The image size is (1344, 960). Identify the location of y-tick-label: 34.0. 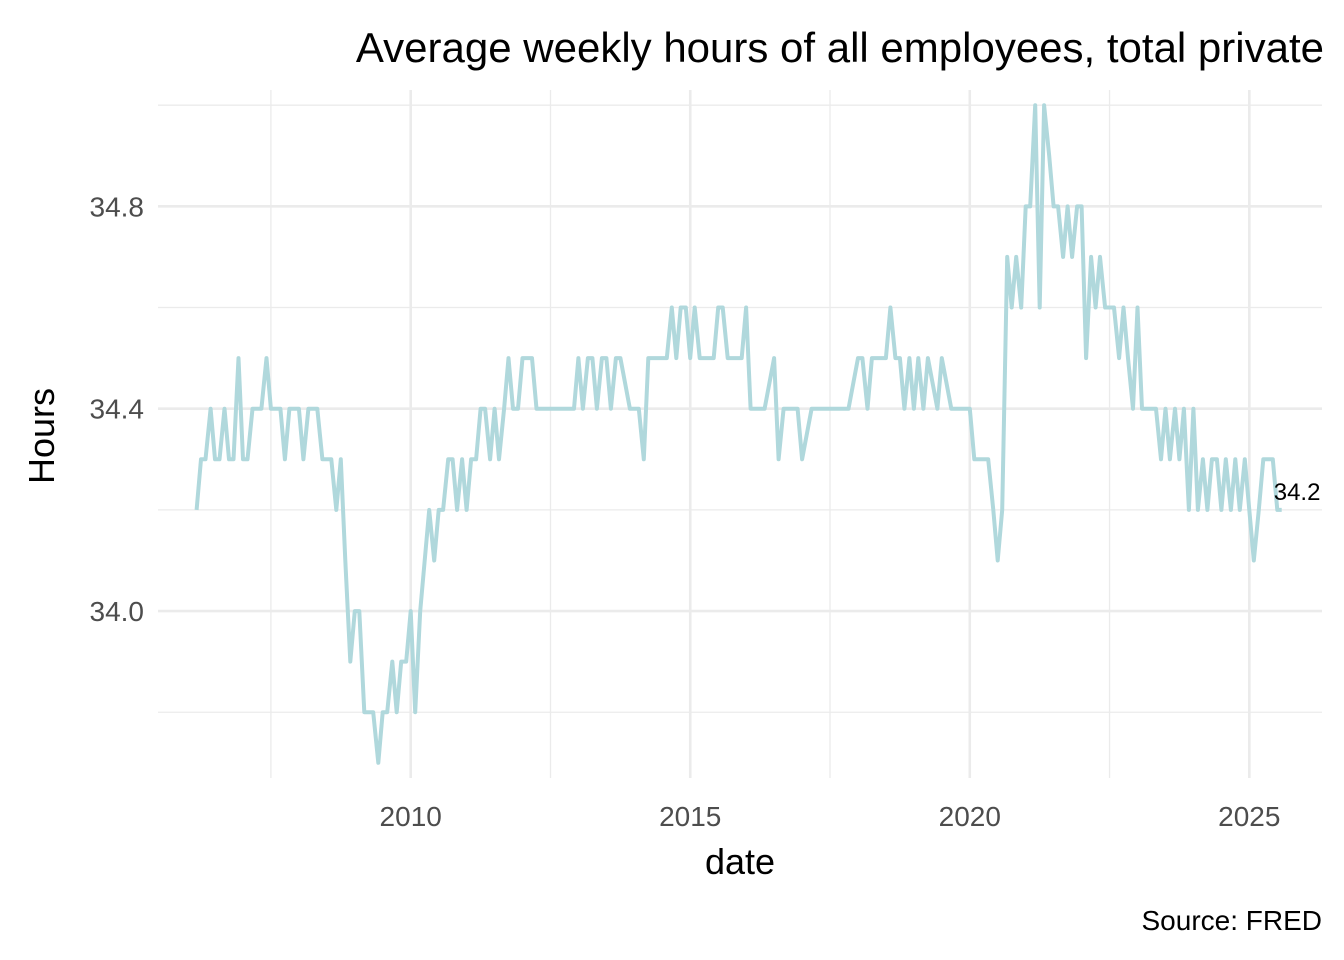
(117, 611).